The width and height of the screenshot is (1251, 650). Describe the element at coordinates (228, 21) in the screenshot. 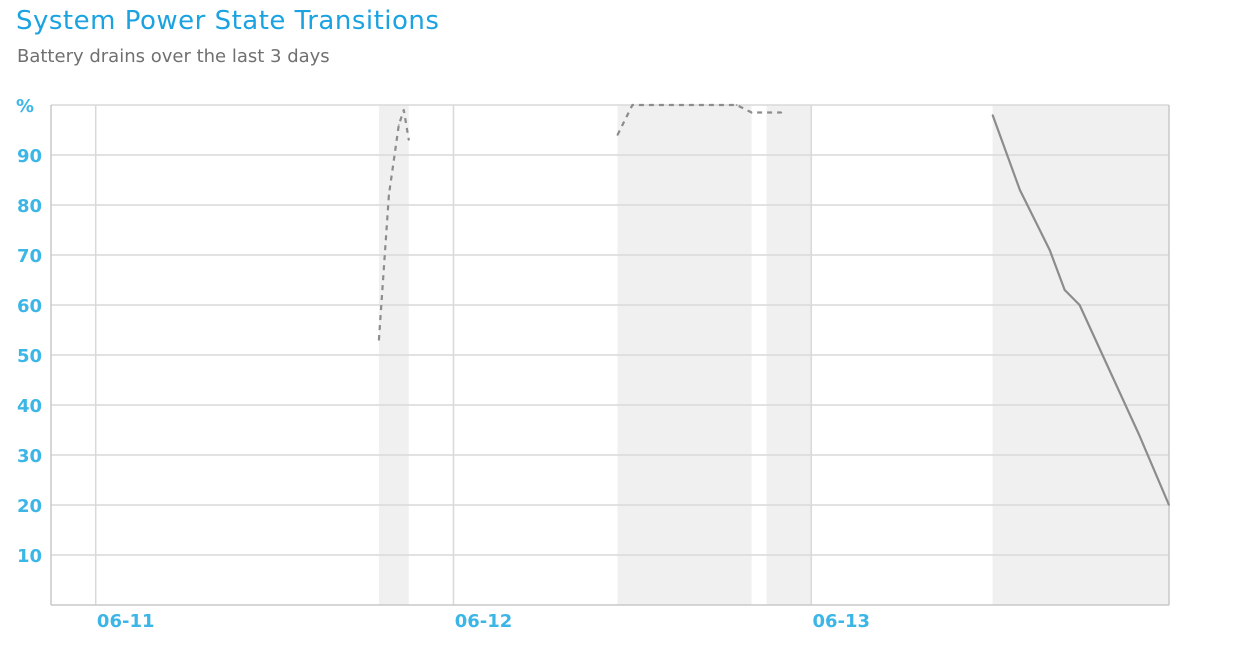

I see `chart-title: System Power State Transitions` at that location.